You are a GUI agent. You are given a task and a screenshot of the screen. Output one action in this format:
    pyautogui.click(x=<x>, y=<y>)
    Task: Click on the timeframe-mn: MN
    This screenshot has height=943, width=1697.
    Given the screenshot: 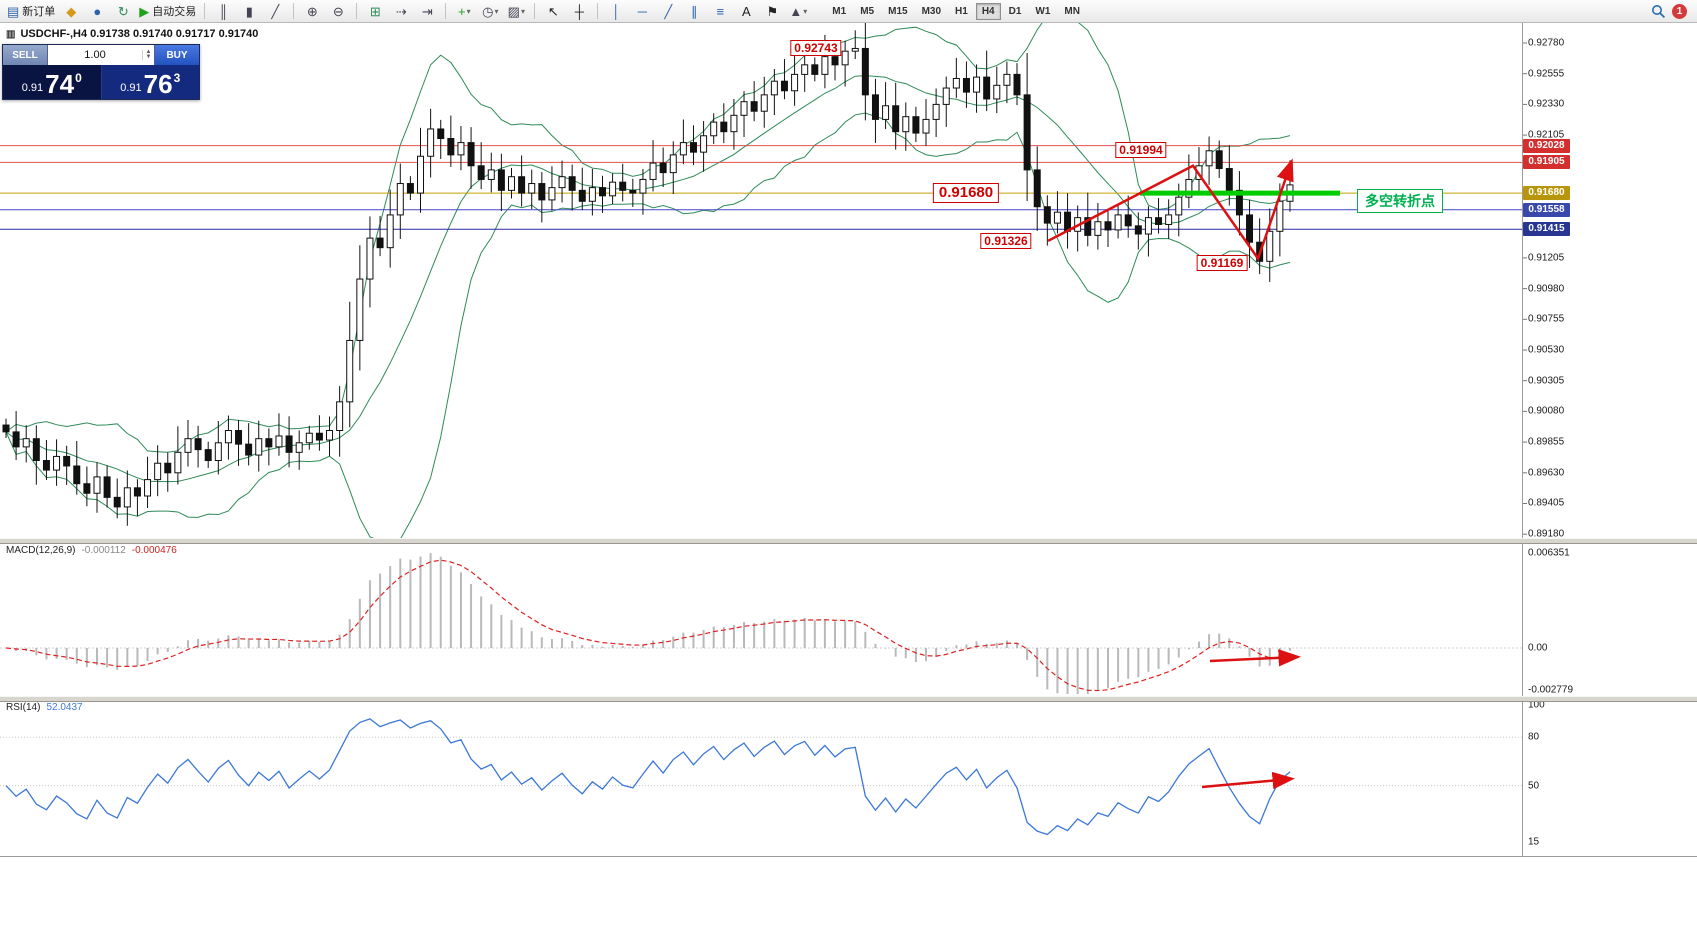 What is the action you would take?
    pyautogui.click(x=1072, y=11)
    